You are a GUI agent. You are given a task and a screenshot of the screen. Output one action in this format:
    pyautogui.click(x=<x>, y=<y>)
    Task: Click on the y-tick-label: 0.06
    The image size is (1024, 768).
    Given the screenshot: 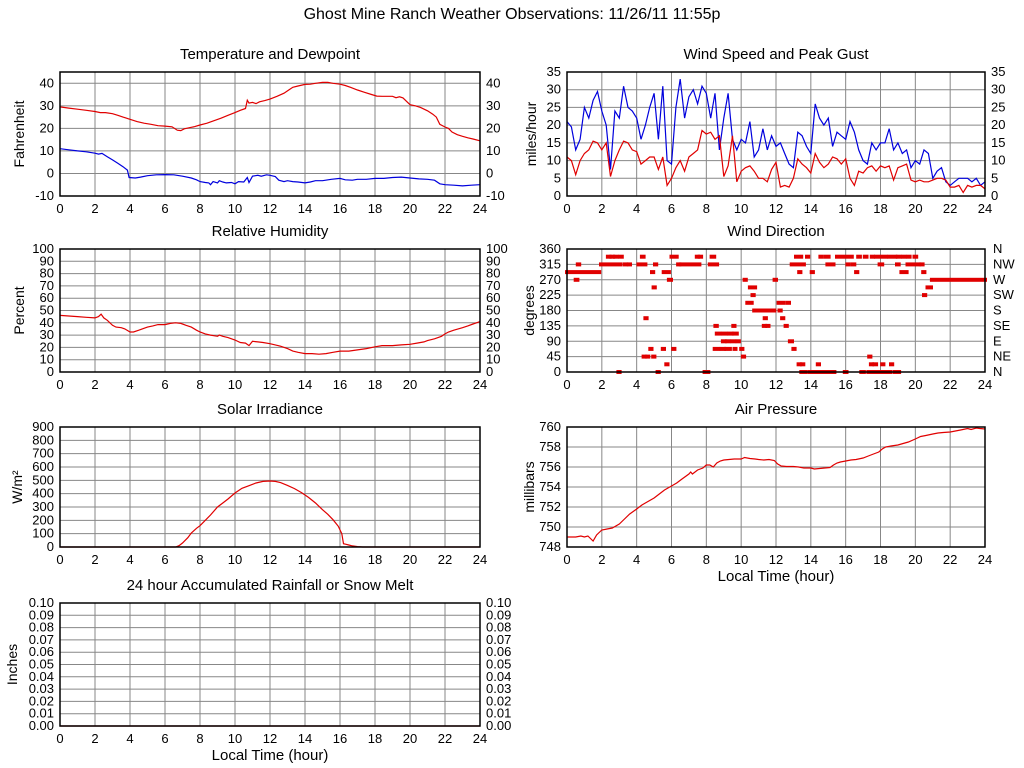 What is the action you would take?
    pyautogui.click(x=41, y=651)
    